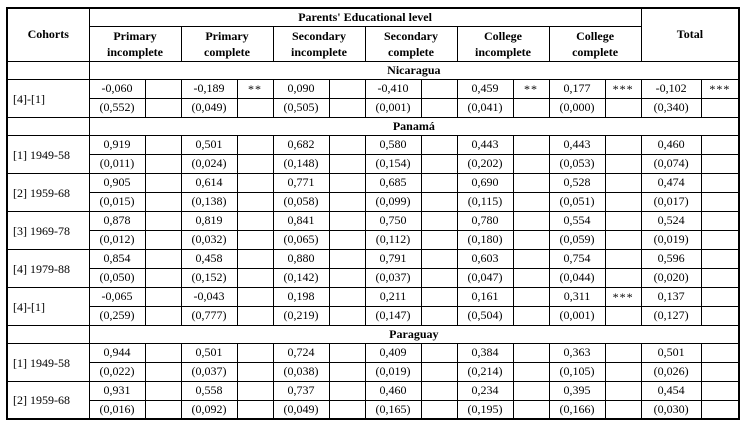 The width and height of the screenshot is (743, 430). I want to click on value-cell: 0,603, so click(485, 258).